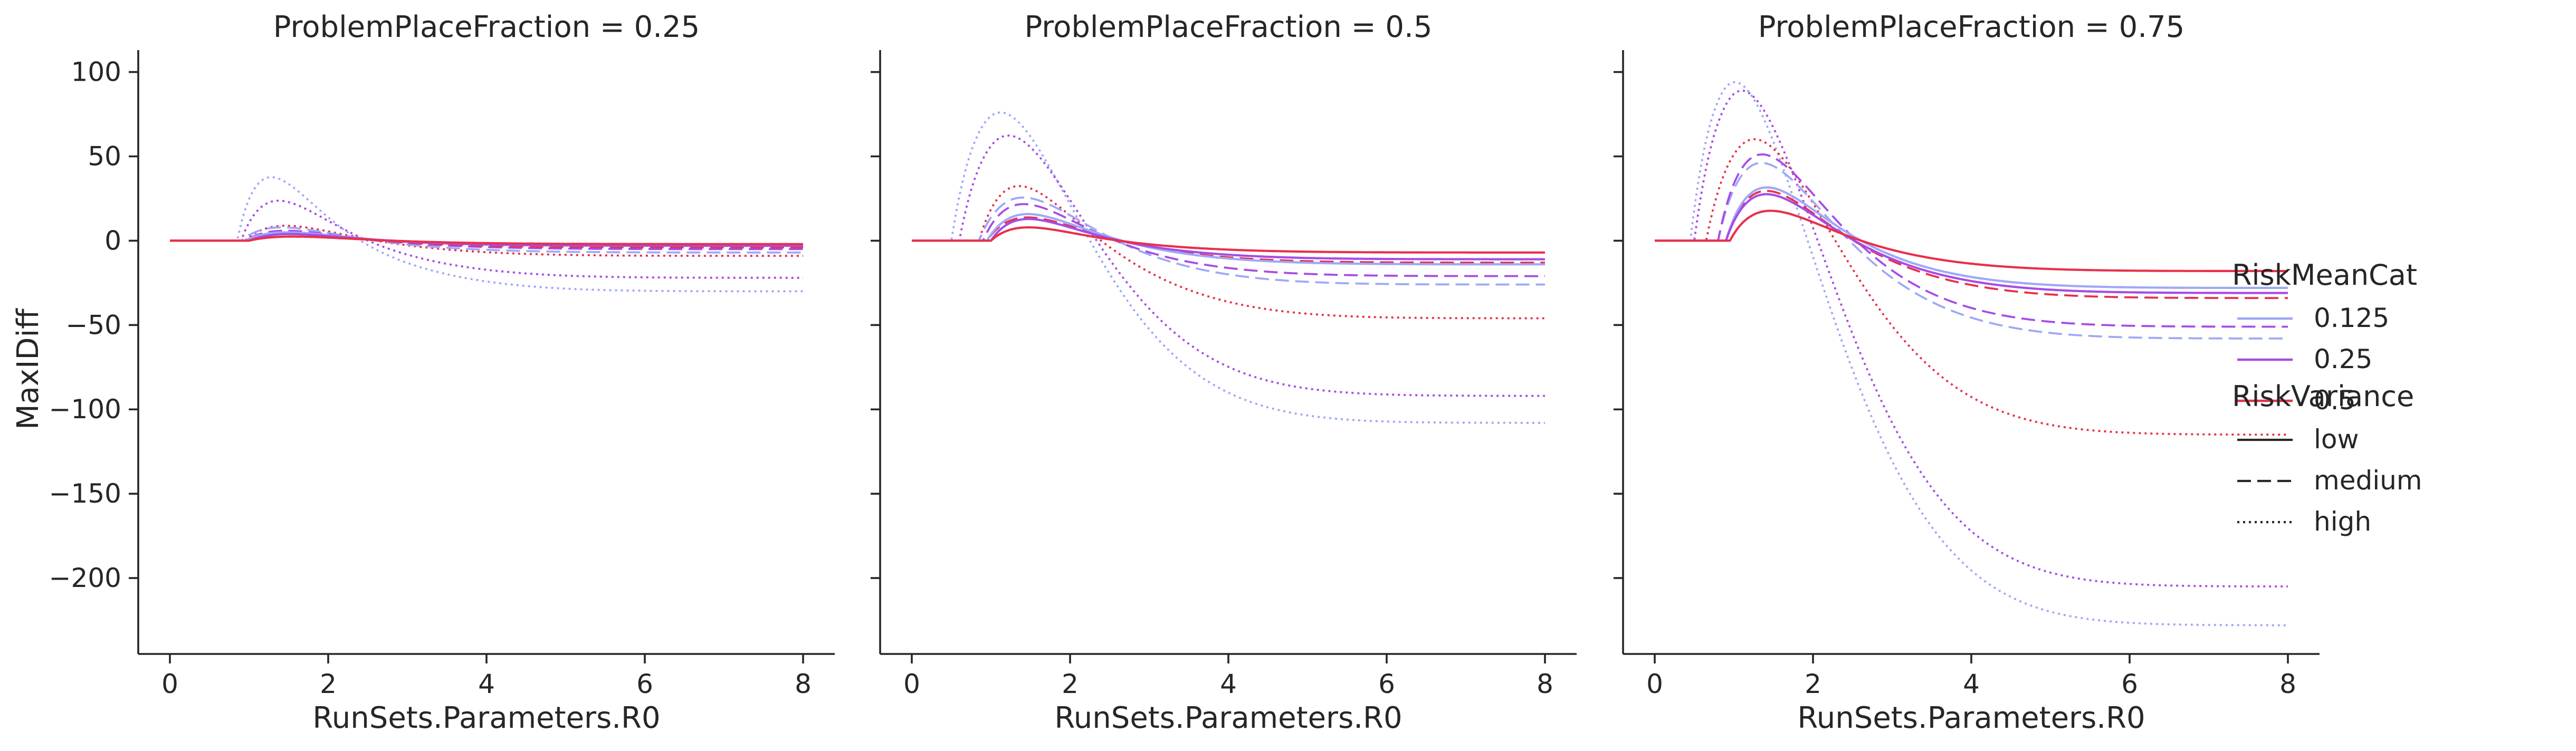  I want to click on y-tick-label: −50, so click(93, 325).